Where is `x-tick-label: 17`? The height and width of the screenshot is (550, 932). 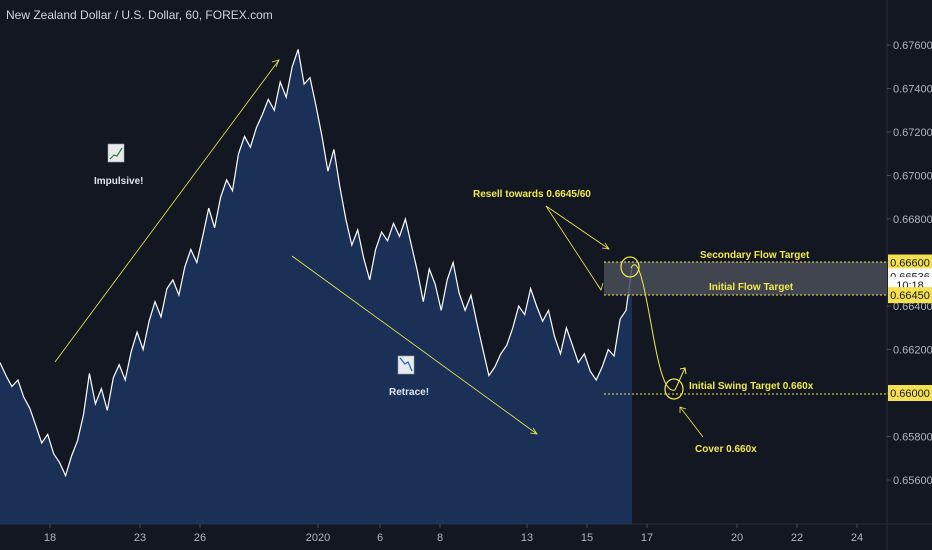
x-tick-label: 17 is located at coordinates (647, 538).